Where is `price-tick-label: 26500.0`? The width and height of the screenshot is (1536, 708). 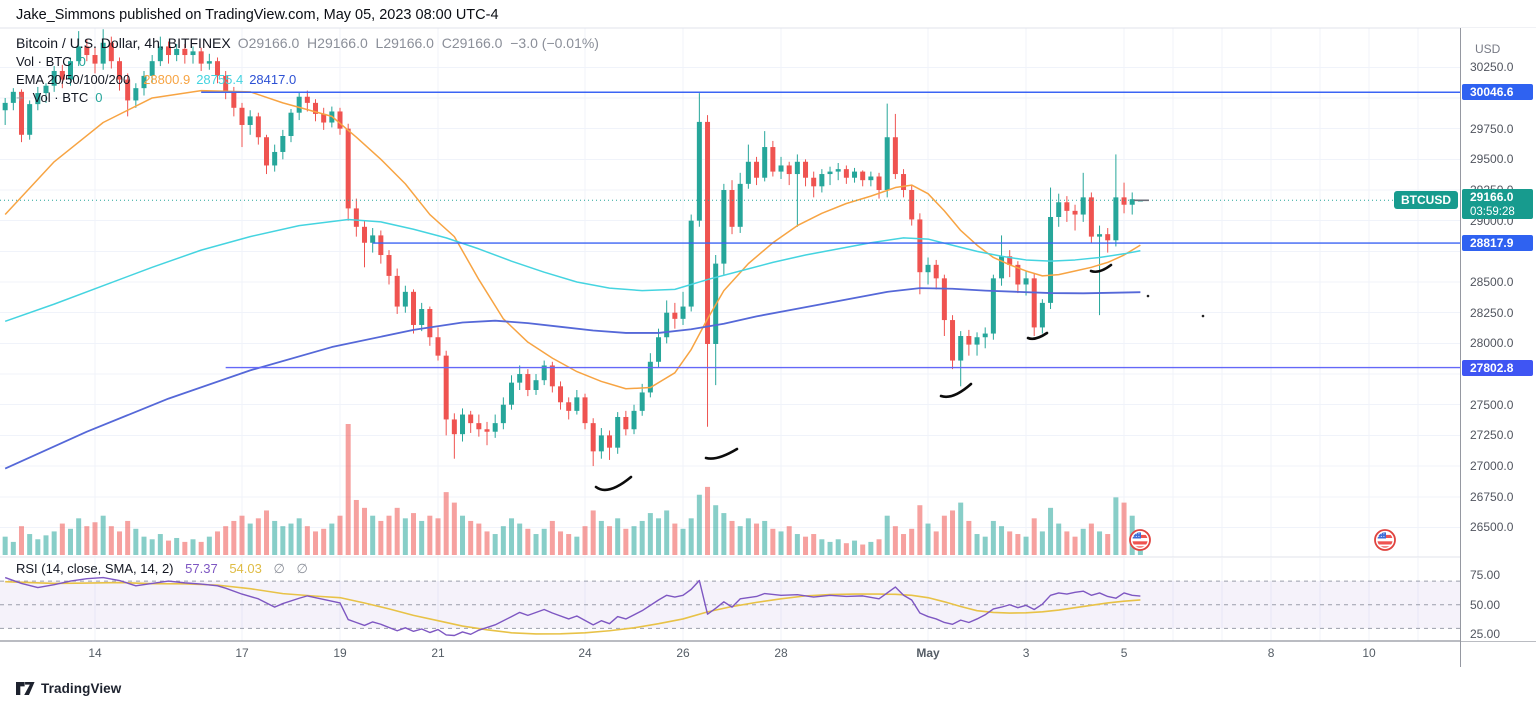
price-tick-label: 26500.0 is located at coordinates (1492, 527).